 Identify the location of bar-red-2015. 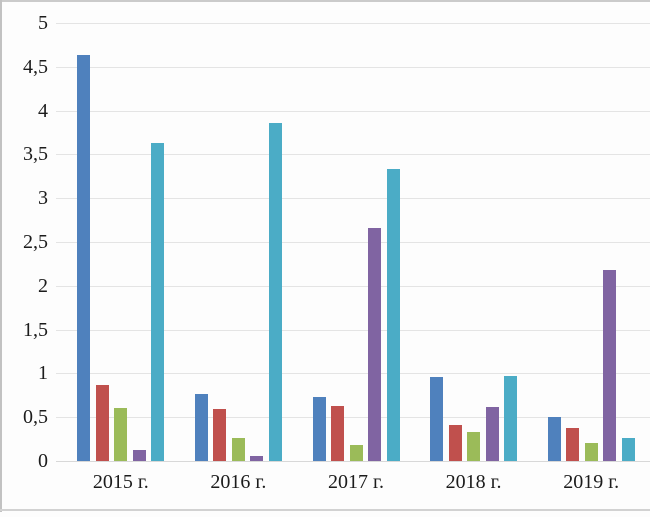
(102, 422).